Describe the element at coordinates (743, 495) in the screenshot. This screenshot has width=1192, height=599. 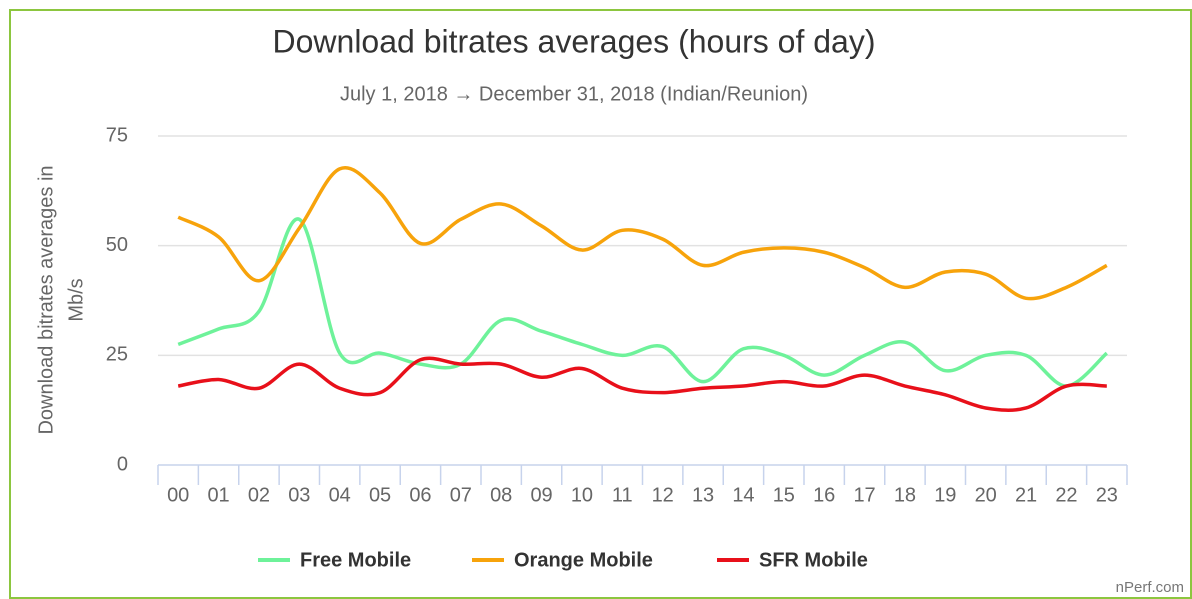
I see `x-tick-label: 14` at that location.